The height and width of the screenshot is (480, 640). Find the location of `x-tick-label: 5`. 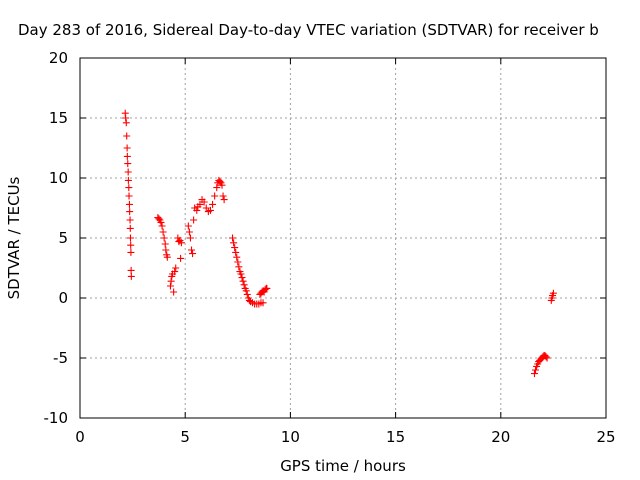

x-tick-label: 5 is located at coordinates (185, 437).